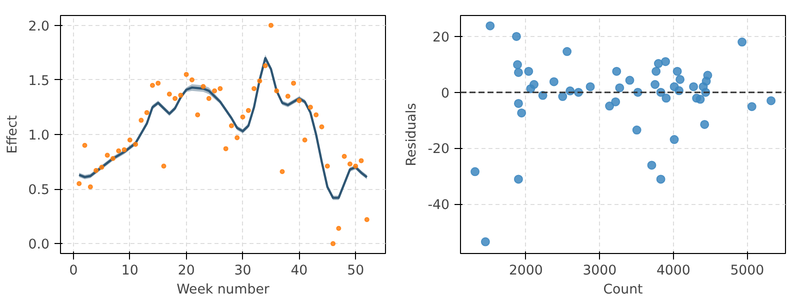 This screenshot has width=800, height=300. Describe the element at coordinates (39, 81) in the screenshot. I see `y-tick-label: 1.5` at that location.